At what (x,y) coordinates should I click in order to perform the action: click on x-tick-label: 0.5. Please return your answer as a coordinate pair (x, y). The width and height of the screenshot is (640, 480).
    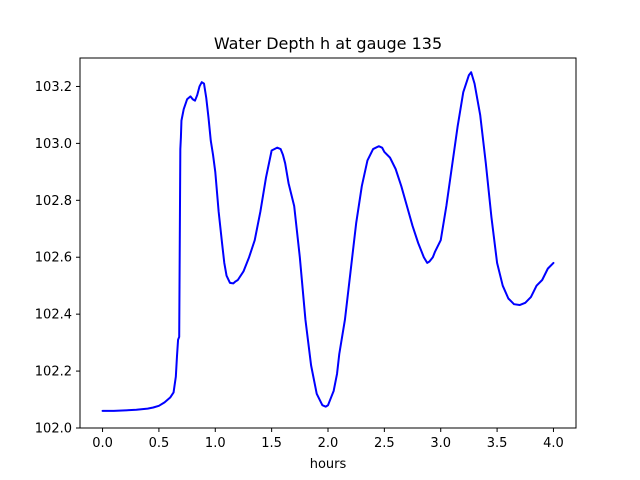
    Looking at the image, I should click on (159, 443).